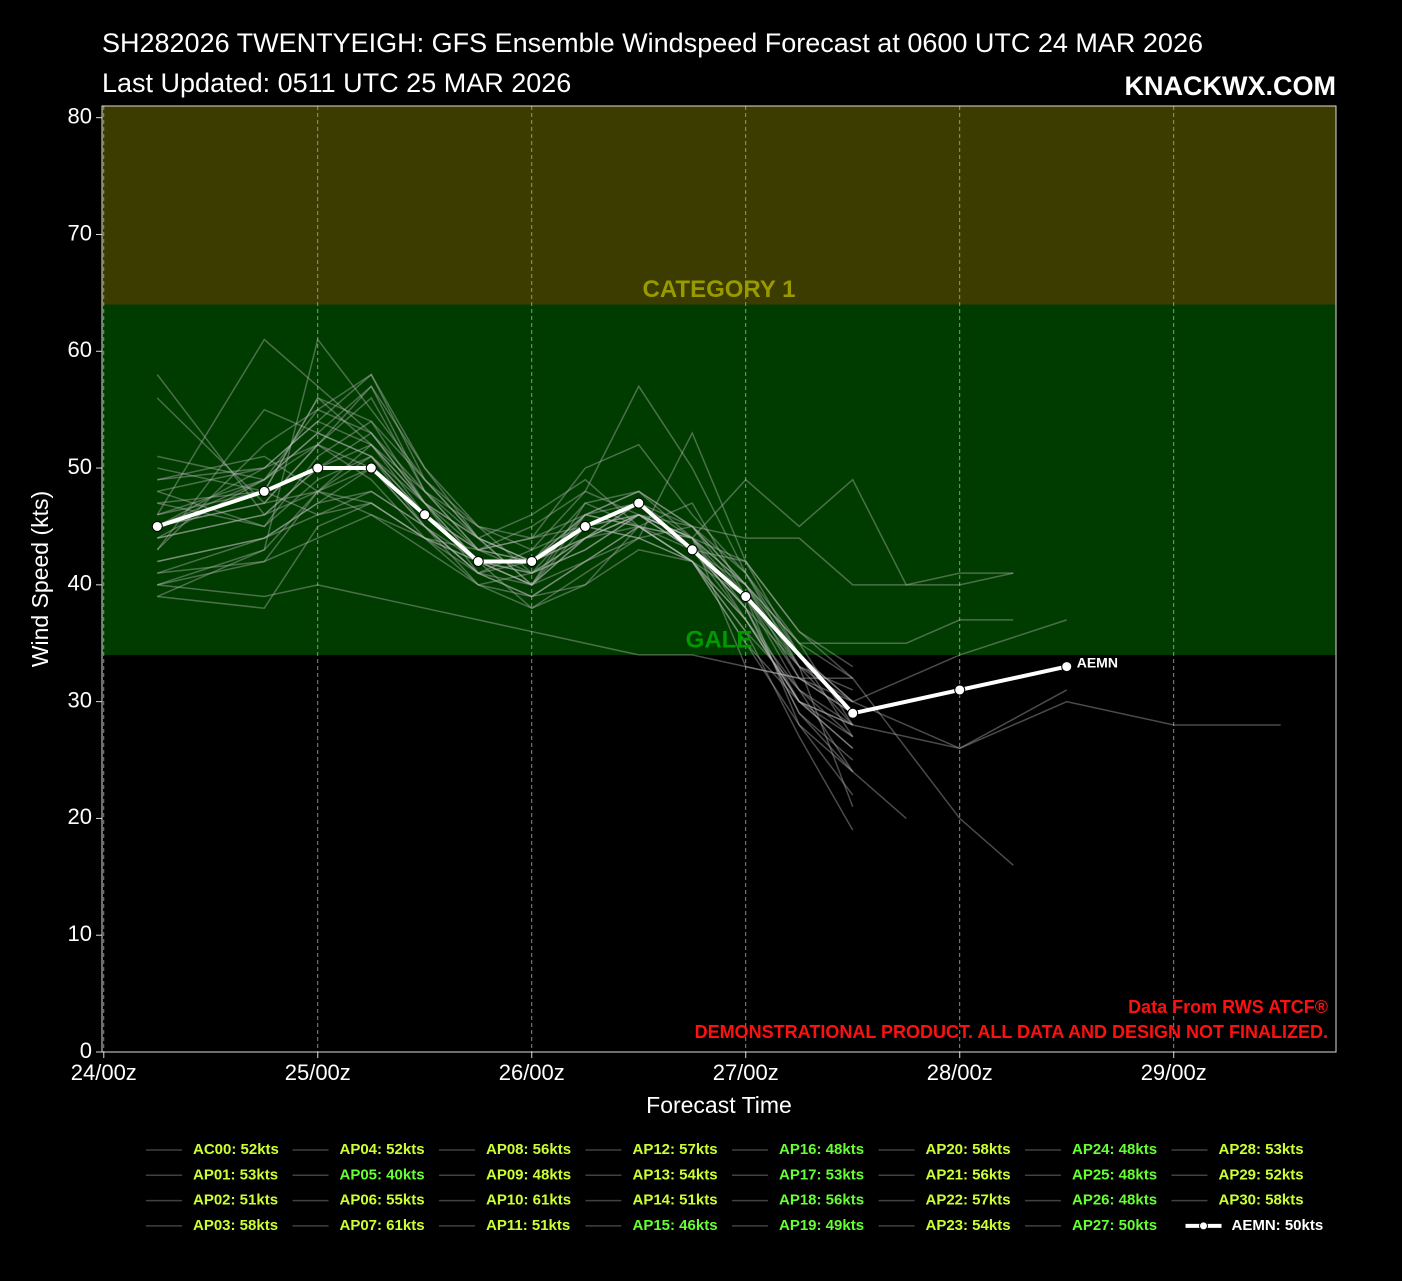  Describe the element at coordinates (1203, 1226) in the screenshot. I see `legend-swatch-marker` at that location.